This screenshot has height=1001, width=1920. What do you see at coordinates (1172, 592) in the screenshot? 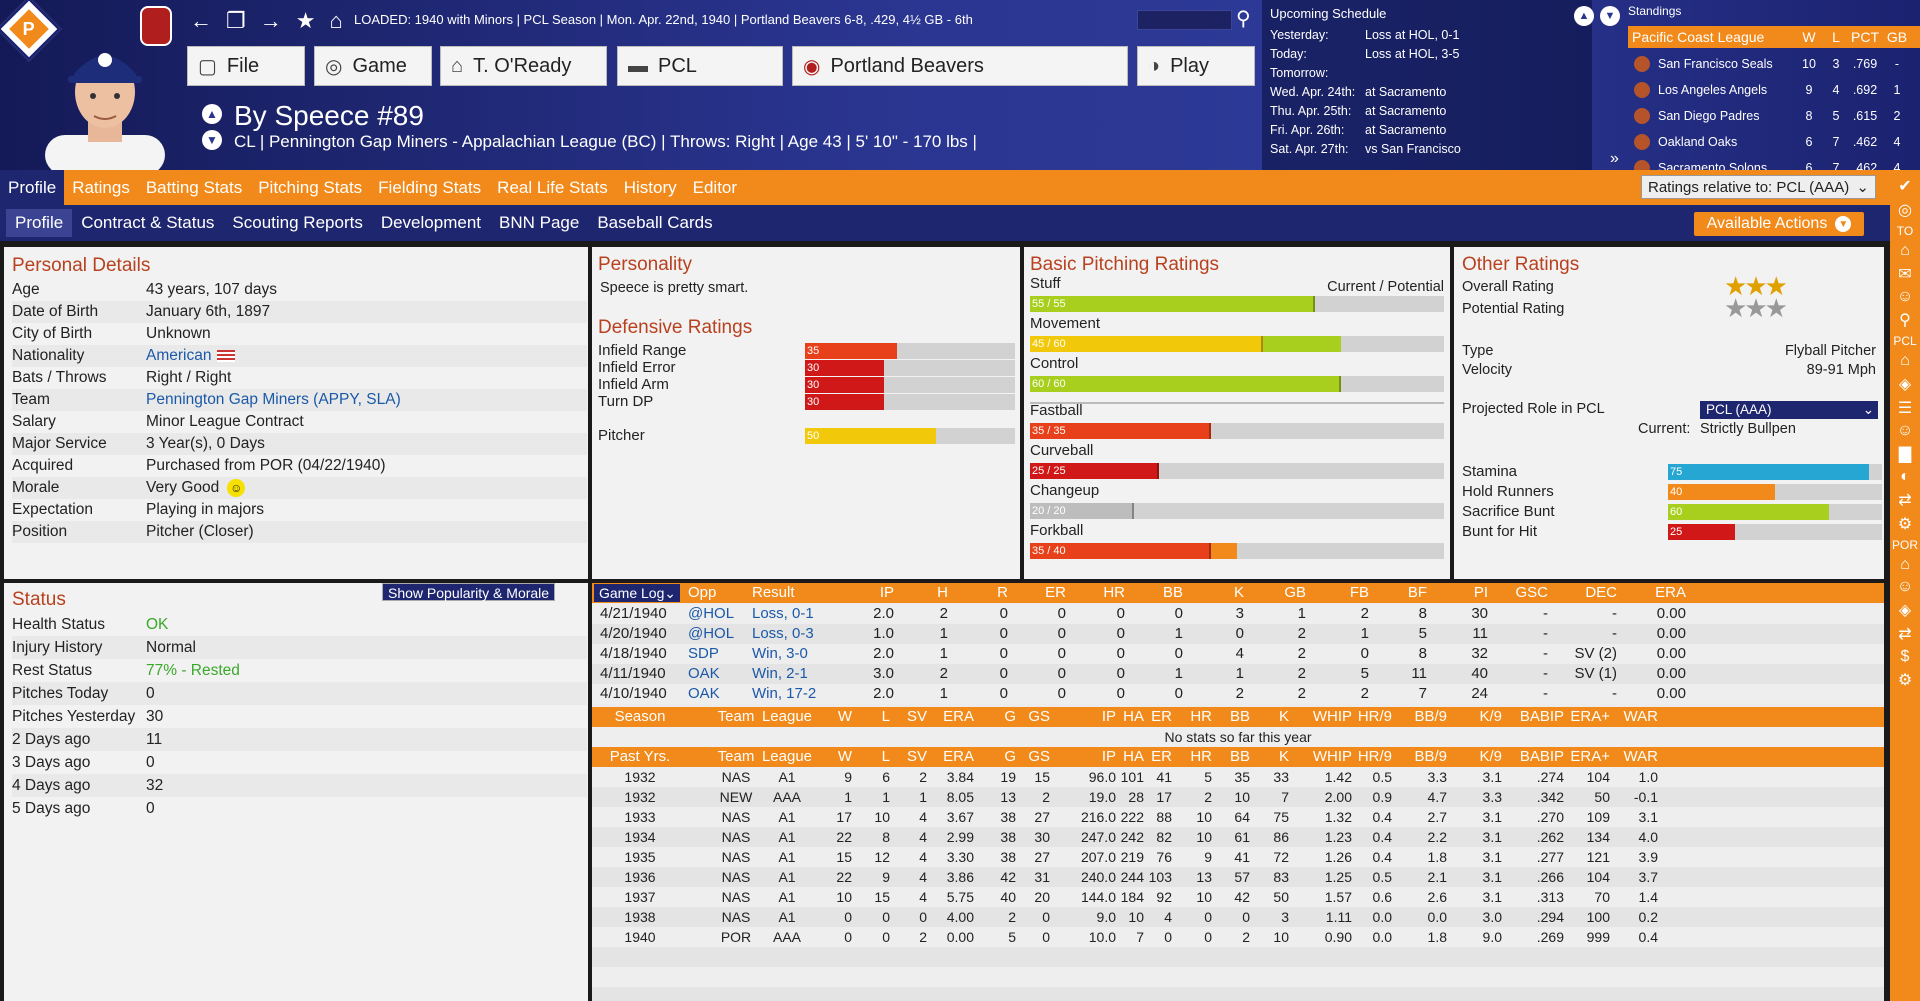
I see `game-log-column-header: BB` at bounding box center [1172, 592].